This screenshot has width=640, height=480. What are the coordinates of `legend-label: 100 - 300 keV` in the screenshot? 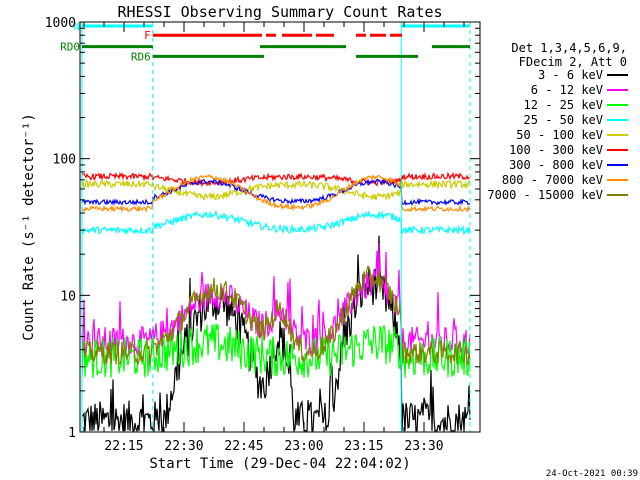 It's located at (556, 150).